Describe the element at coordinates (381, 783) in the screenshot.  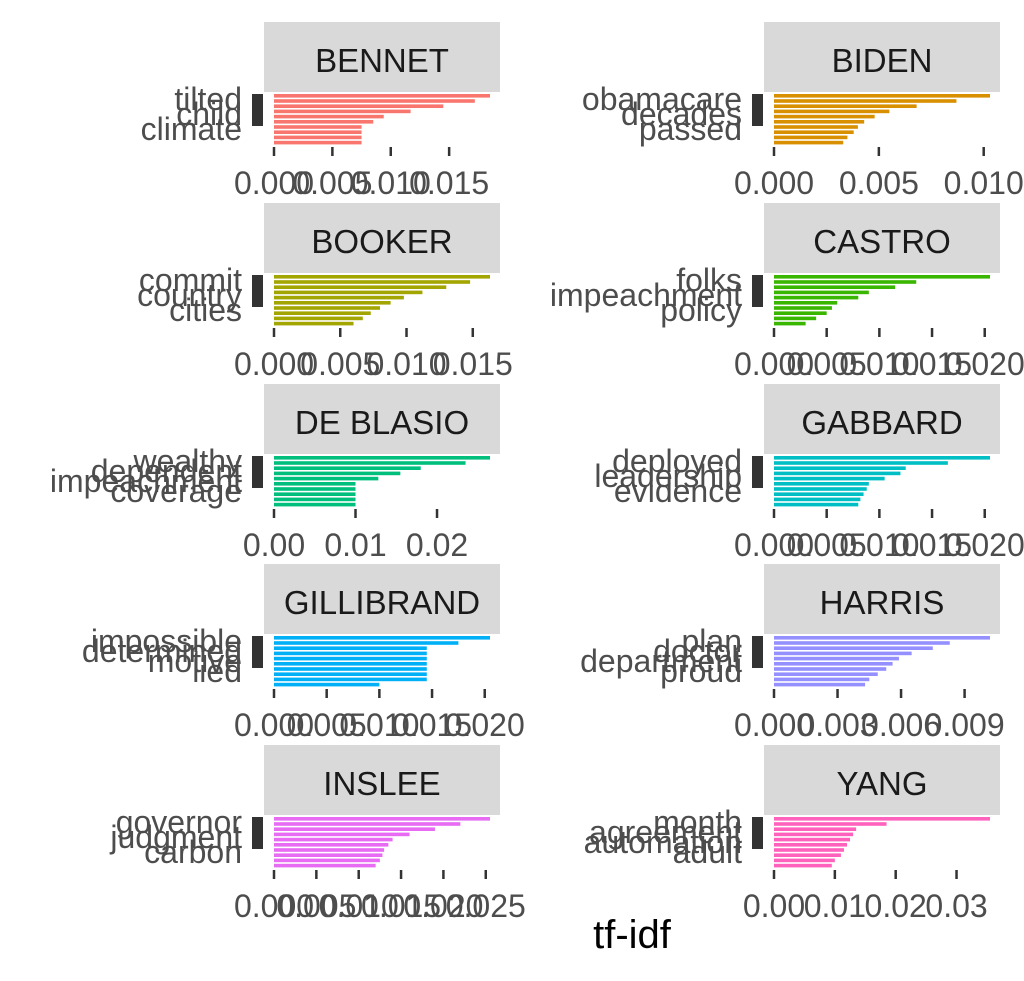
I see `facet-title: INSLEE` at that location.